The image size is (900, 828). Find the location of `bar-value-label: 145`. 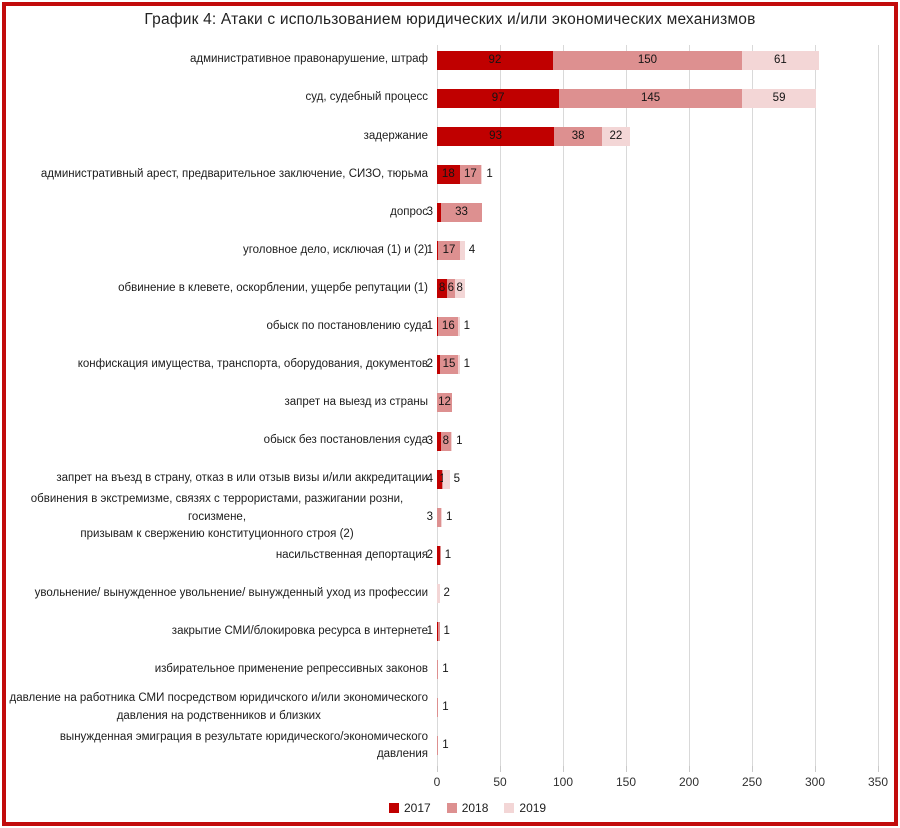

bar-value-label: 145 is located at coordinates (650, 97).